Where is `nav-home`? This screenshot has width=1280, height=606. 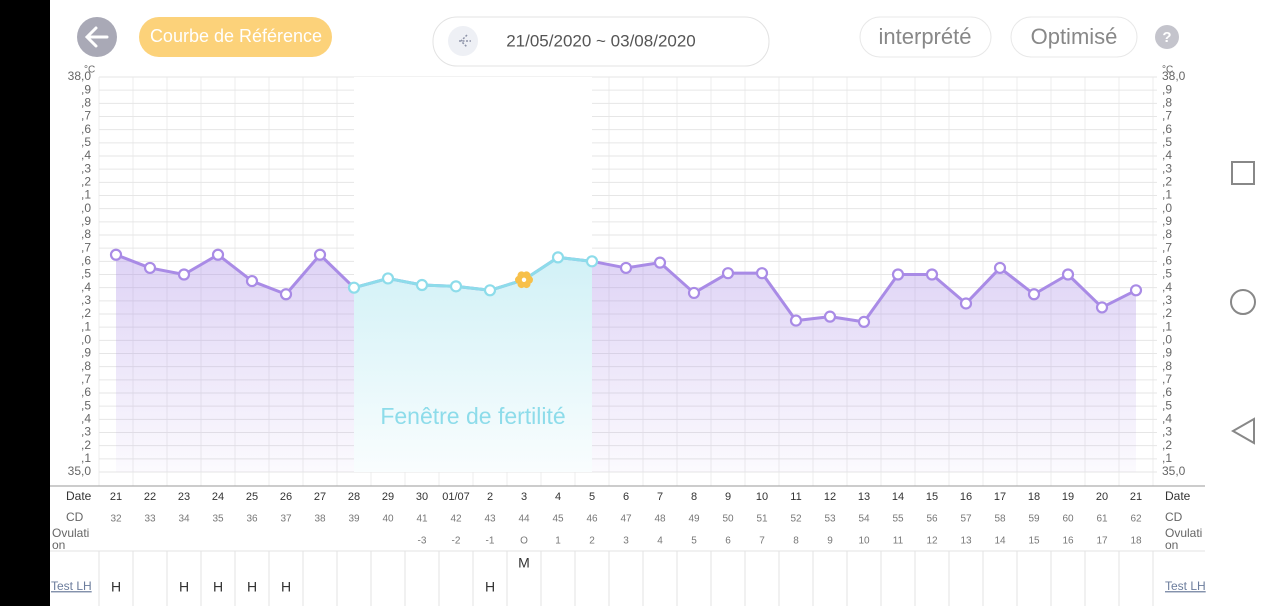 nav-home is located at coordinates (1243, 302).